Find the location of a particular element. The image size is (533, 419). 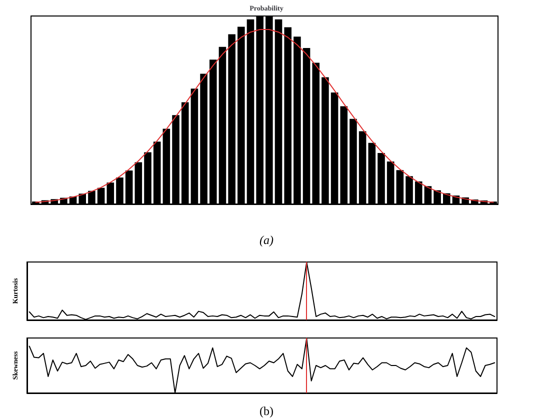

text: (b) is located at coordinates (267, 411).